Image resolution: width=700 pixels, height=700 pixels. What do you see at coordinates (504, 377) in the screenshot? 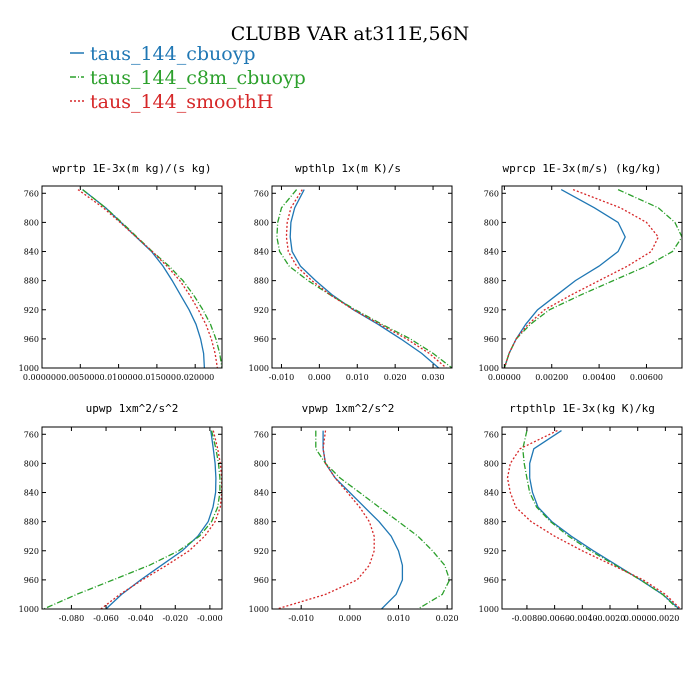
I see `x-tick-label: 0.00000` at bounding box center [504, 377].